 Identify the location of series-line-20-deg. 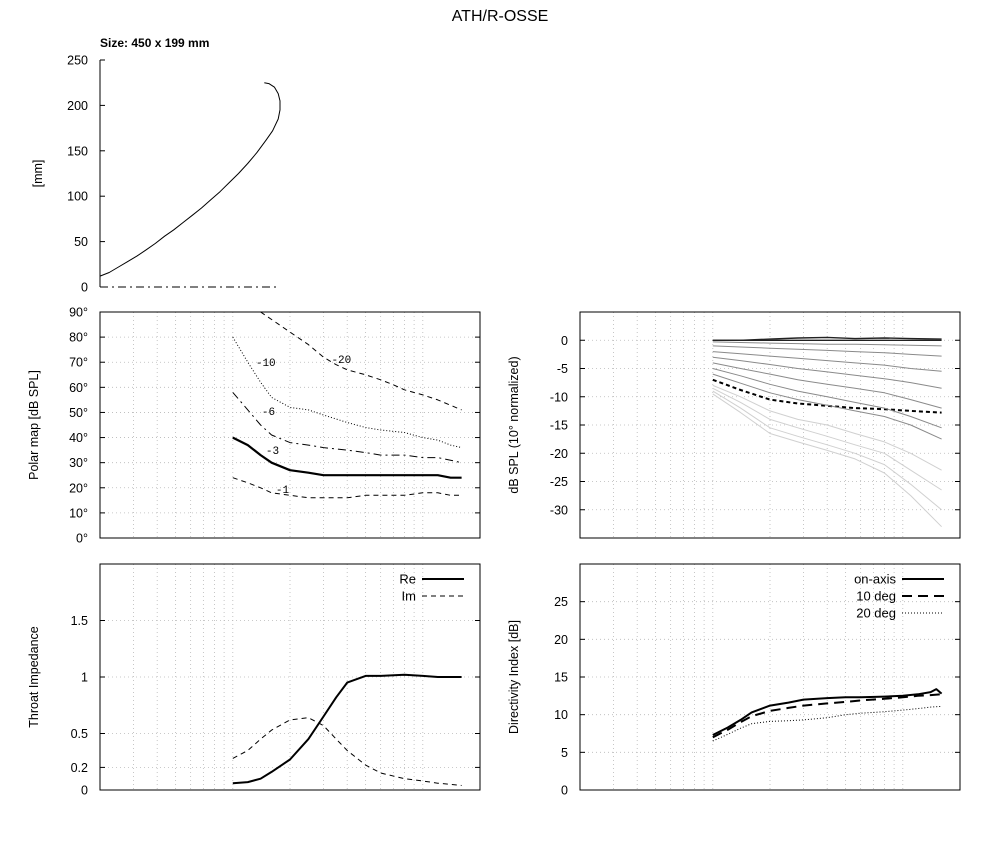
(827, 723).